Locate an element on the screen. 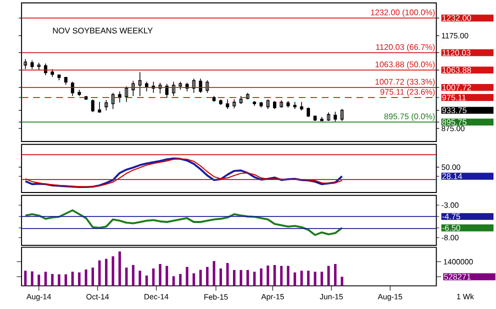 This screenshot has width=496, height=309. ref-line-label: 1232.00 (100.0%) is located at coordinates (403, 13).